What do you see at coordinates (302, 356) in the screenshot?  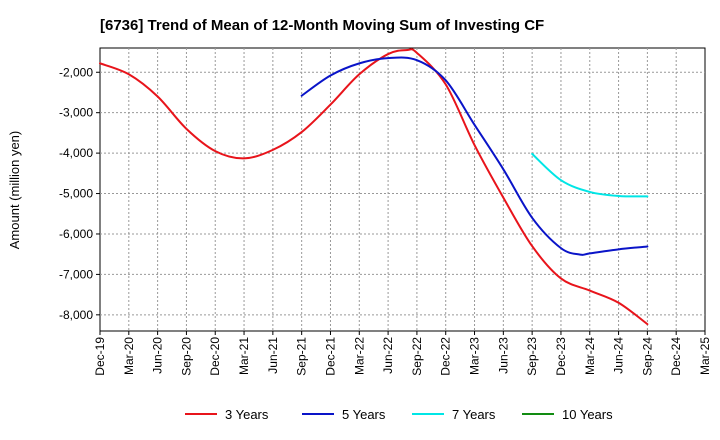 I see `x-tick-label: Sep-21` at bounding box center [302, 356].